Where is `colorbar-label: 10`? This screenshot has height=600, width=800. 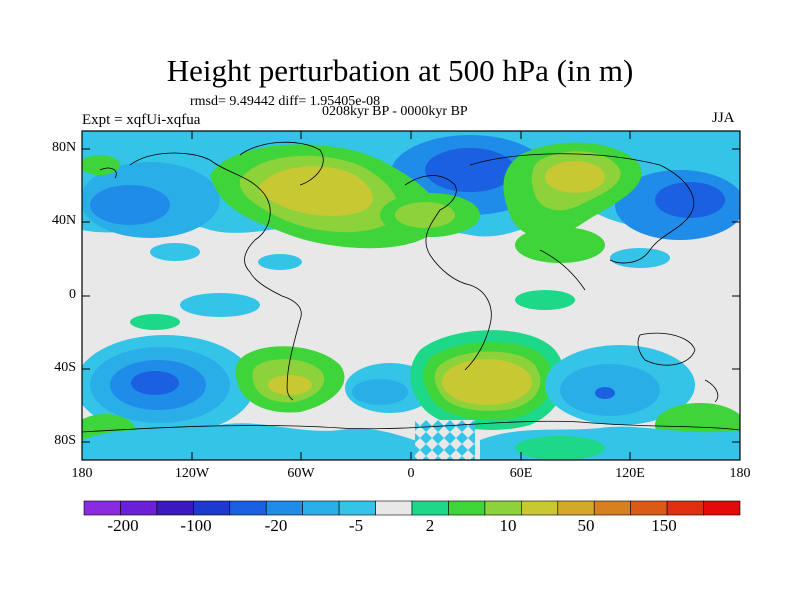 colorbar-label: 10 is located at coordinates (508, 525).